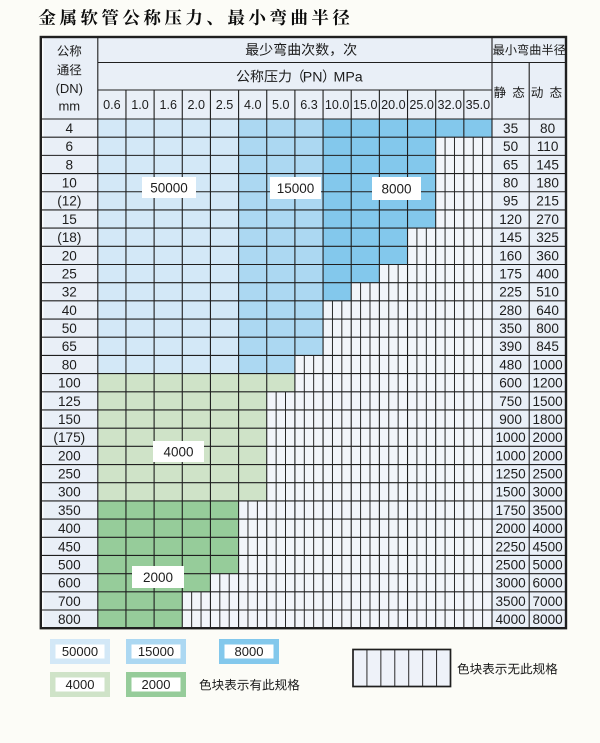 This screenshot has height=743, width=600. Describe the element at coordinates (70, 310) in the screenshot. I see `svg-text: 40` at that location.